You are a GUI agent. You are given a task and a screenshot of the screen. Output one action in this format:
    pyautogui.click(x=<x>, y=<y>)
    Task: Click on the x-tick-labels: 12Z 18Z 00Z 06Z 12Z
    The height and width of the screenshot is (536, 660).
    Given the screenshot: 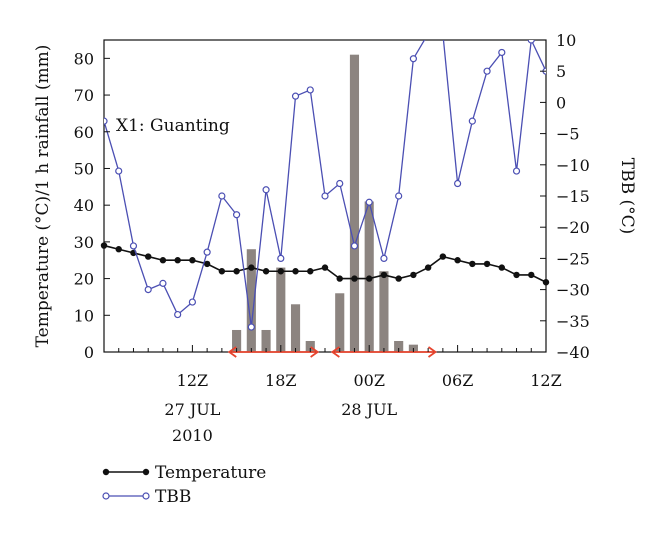 What is the action you would take?
    pyautogui.click(x=369, y=380)
    